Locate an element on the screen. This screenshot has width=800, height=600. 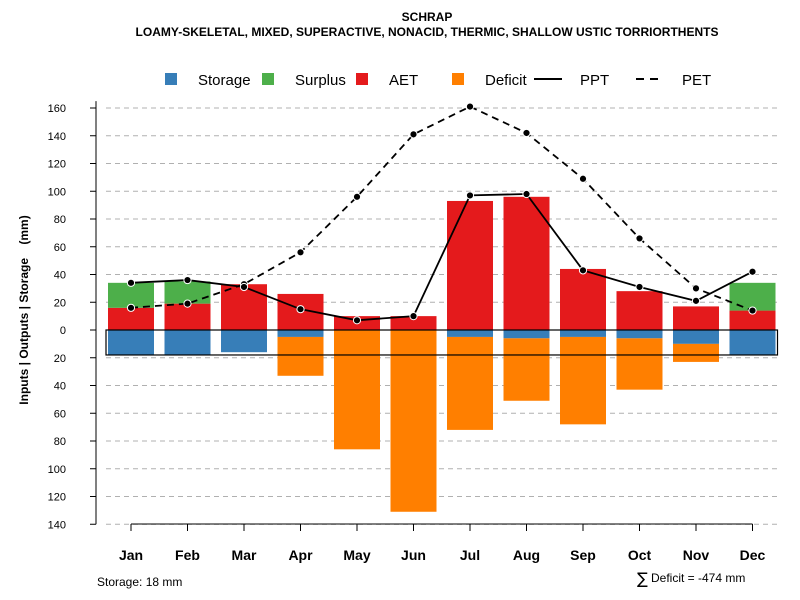
storage-capacity-box is located at coordinates (442, 342).